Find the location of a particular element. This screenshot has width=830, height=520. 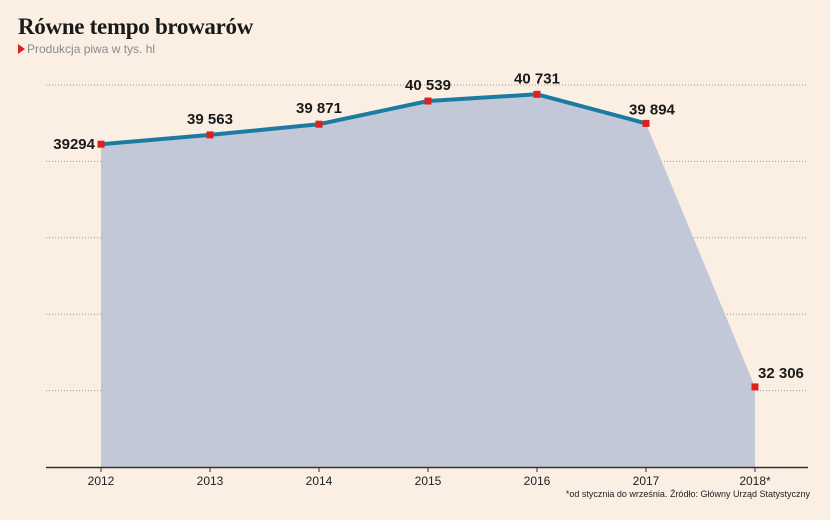

data-point-2014 is located at coordinates (319, 124).